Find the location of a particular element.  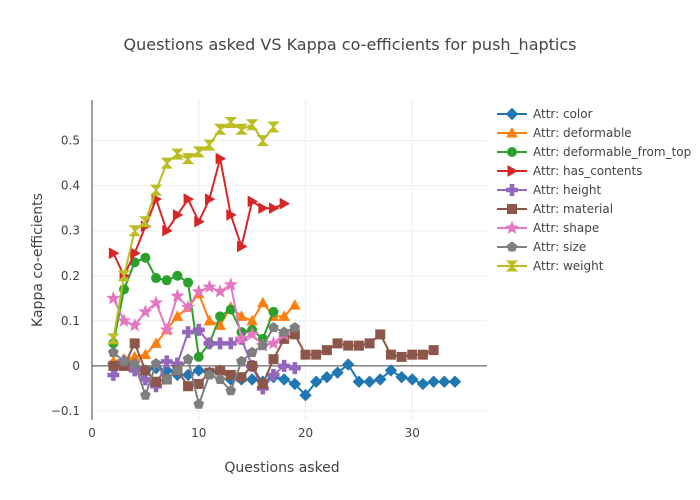

y-tick-label: −0.1 is located at coordinates (65, 411).